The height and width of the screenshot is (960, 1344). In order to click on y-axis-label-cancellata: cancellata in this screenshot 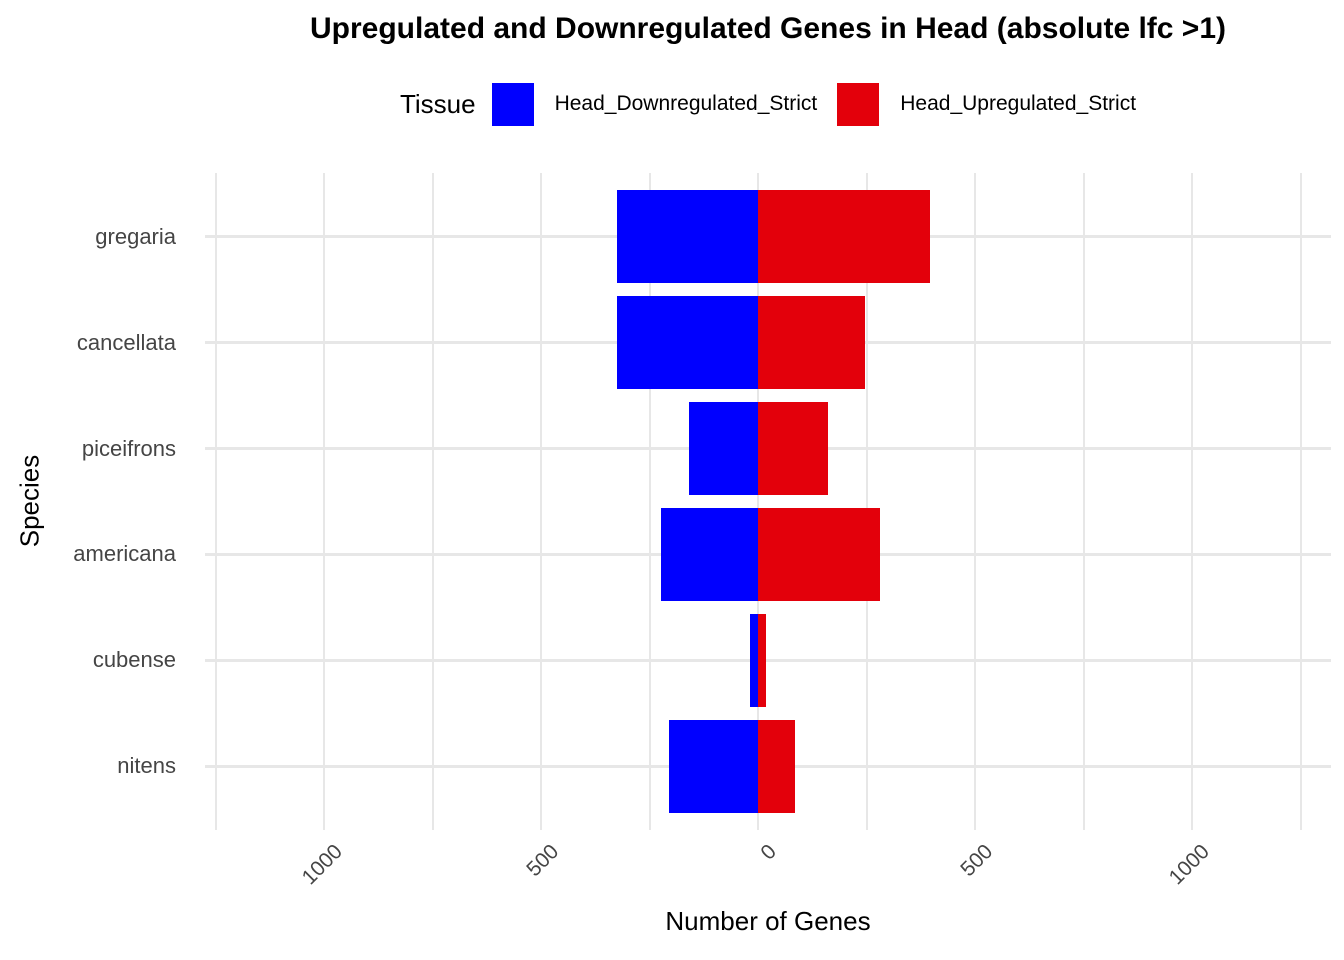, I will do `click(126, 342)`.